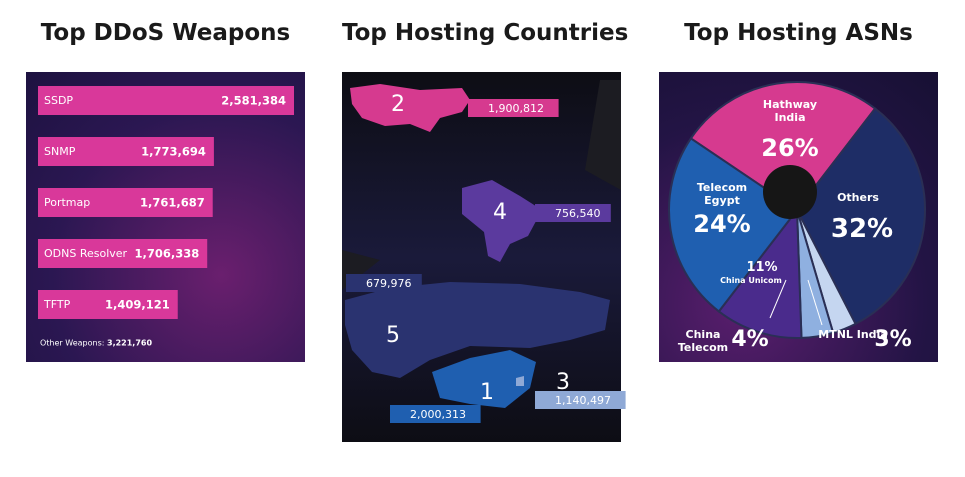  Describe the element at coordinates (858, 197) in the screenshot. I see `slice-name: Others` at that location.